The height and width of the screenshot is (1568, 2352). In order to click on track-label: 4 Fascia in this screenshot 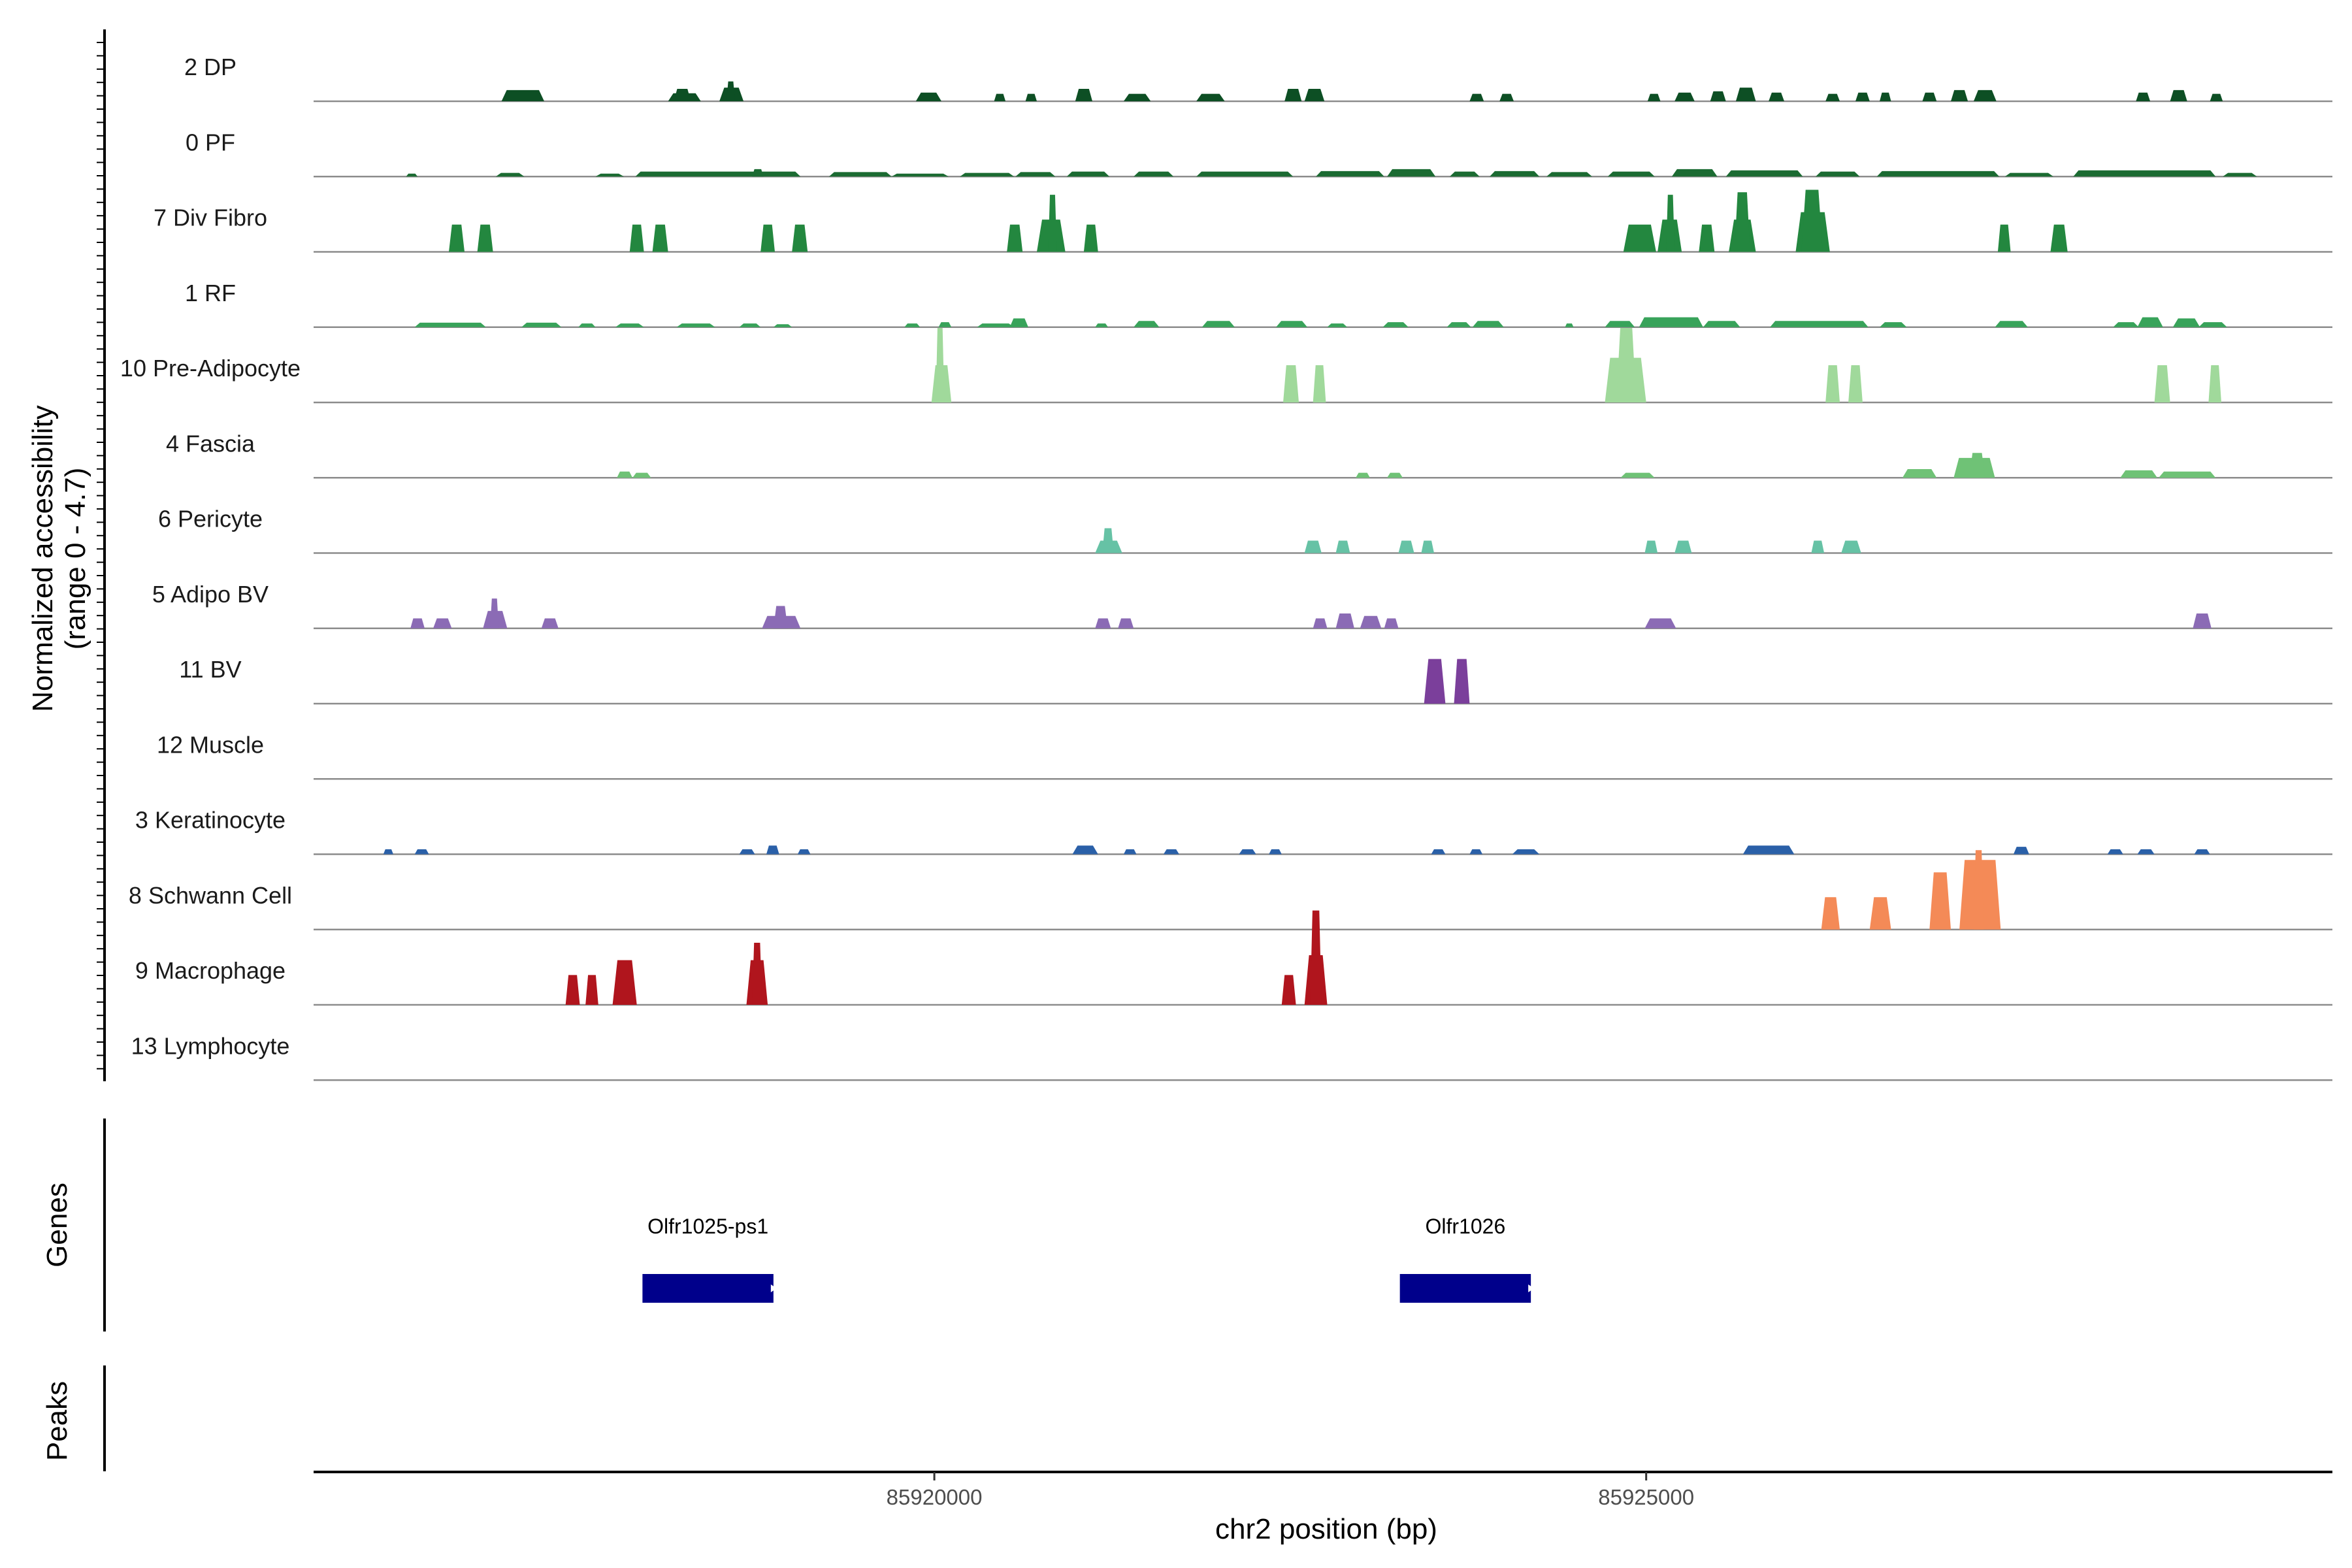, I will do `click(210, 443)`.